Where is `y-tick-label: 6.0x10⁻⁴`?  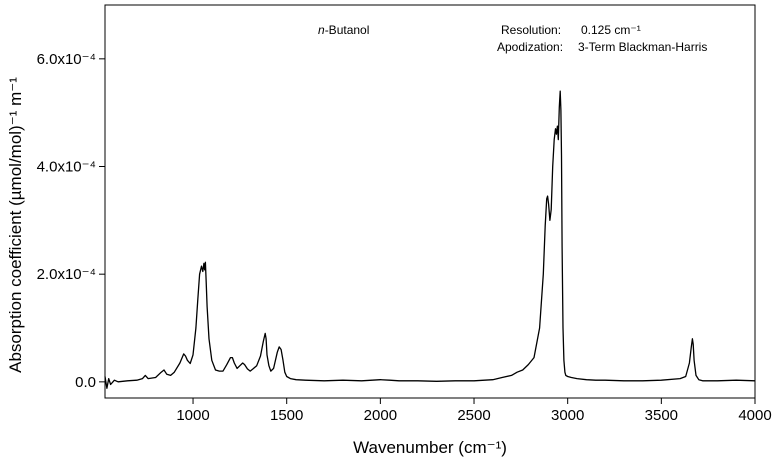
y-tick-label: 6.0x10⁻⁴ is located at coordinates (66, 59).